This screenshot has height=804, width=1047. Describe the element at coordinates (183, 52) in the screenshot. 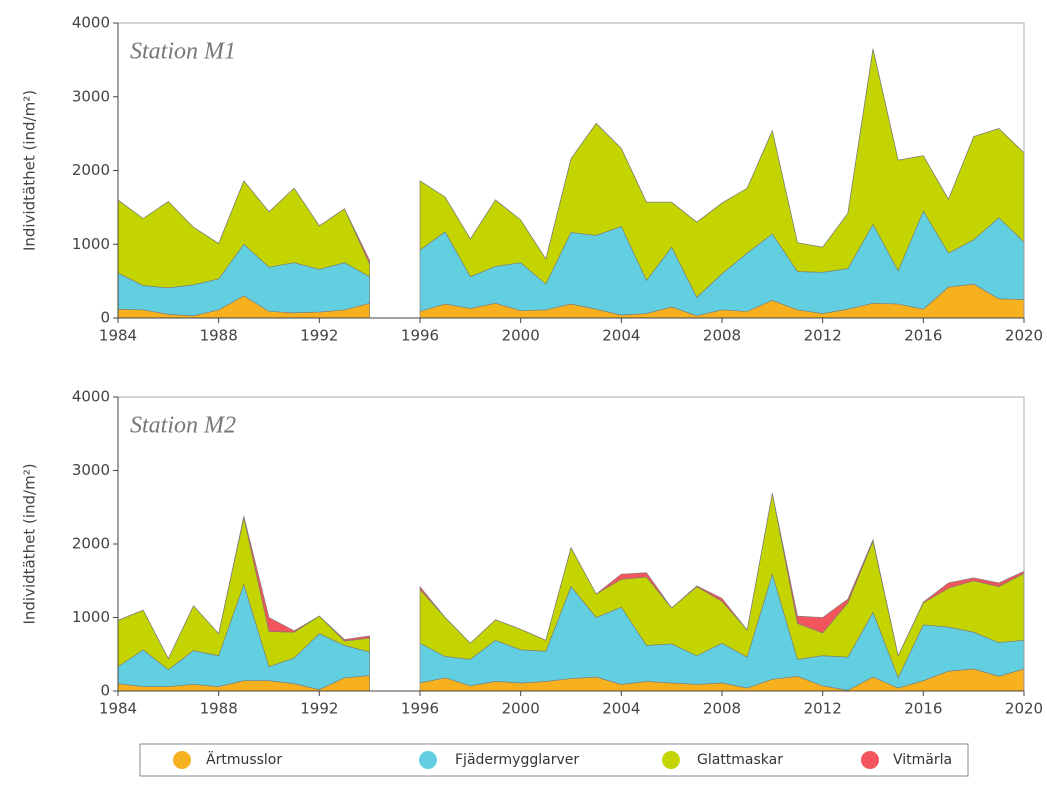

I see `chart-title: Station M1` at that location.